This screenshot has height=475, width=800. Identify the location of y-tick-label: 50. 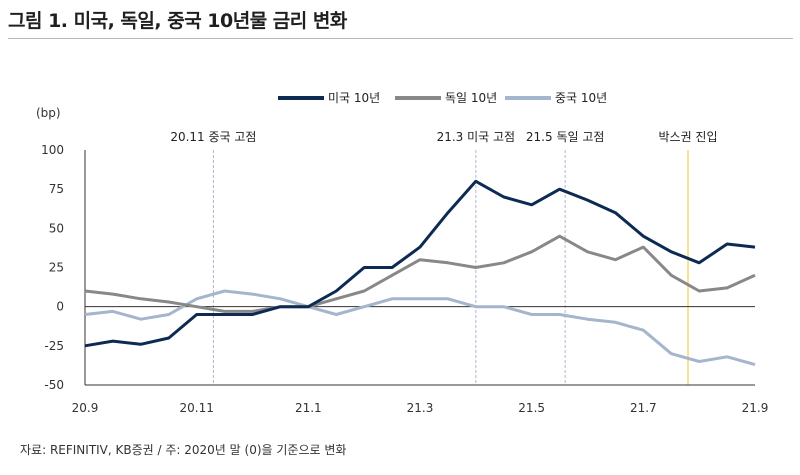
(56, 228).